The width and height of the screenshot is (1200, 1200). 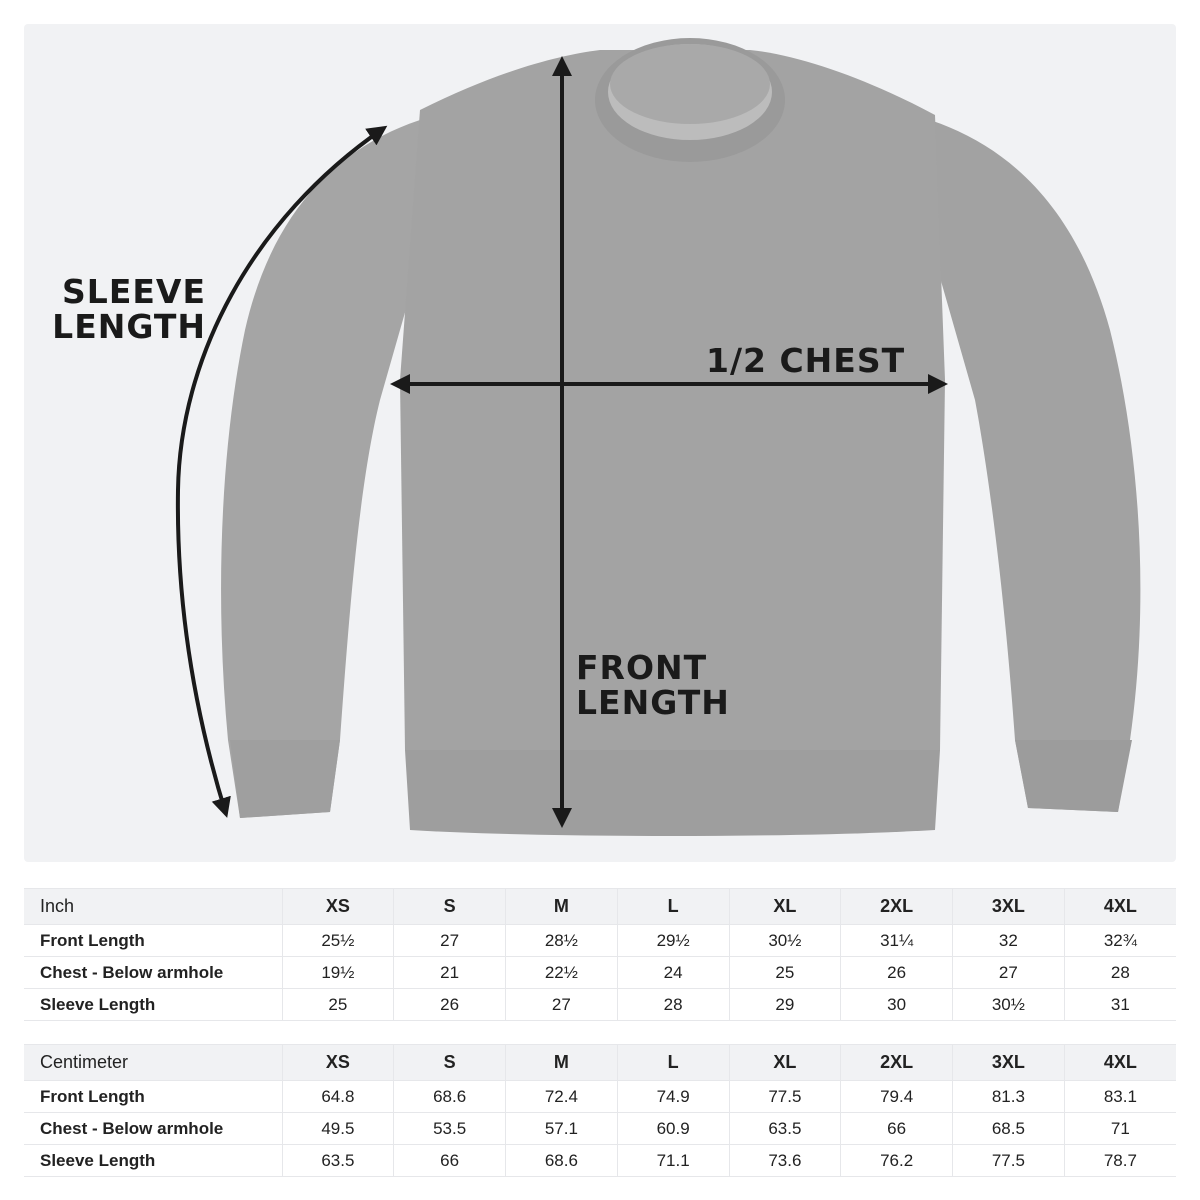 I want to click on table-row: Front Length 25½ 27 28½ 29½ 30½ 31¼ 32 32¾, so click(x=600, y=940).